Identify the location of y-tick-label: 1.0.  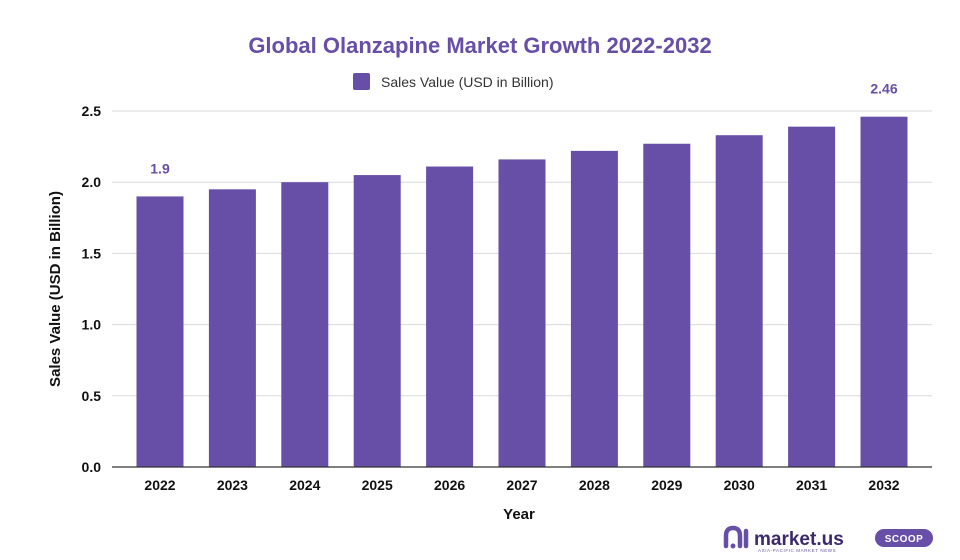
(92, 325).